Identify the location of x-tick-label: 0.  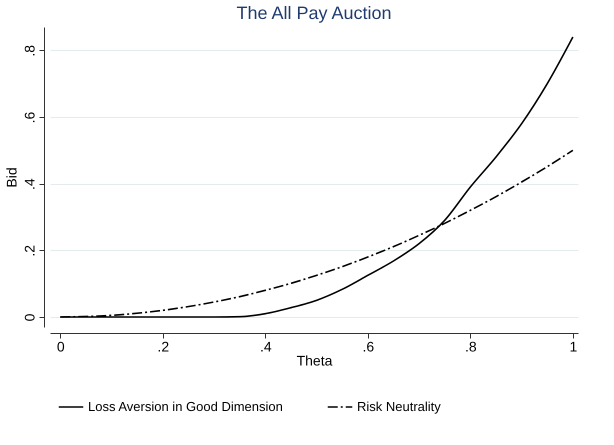
(60, 346).